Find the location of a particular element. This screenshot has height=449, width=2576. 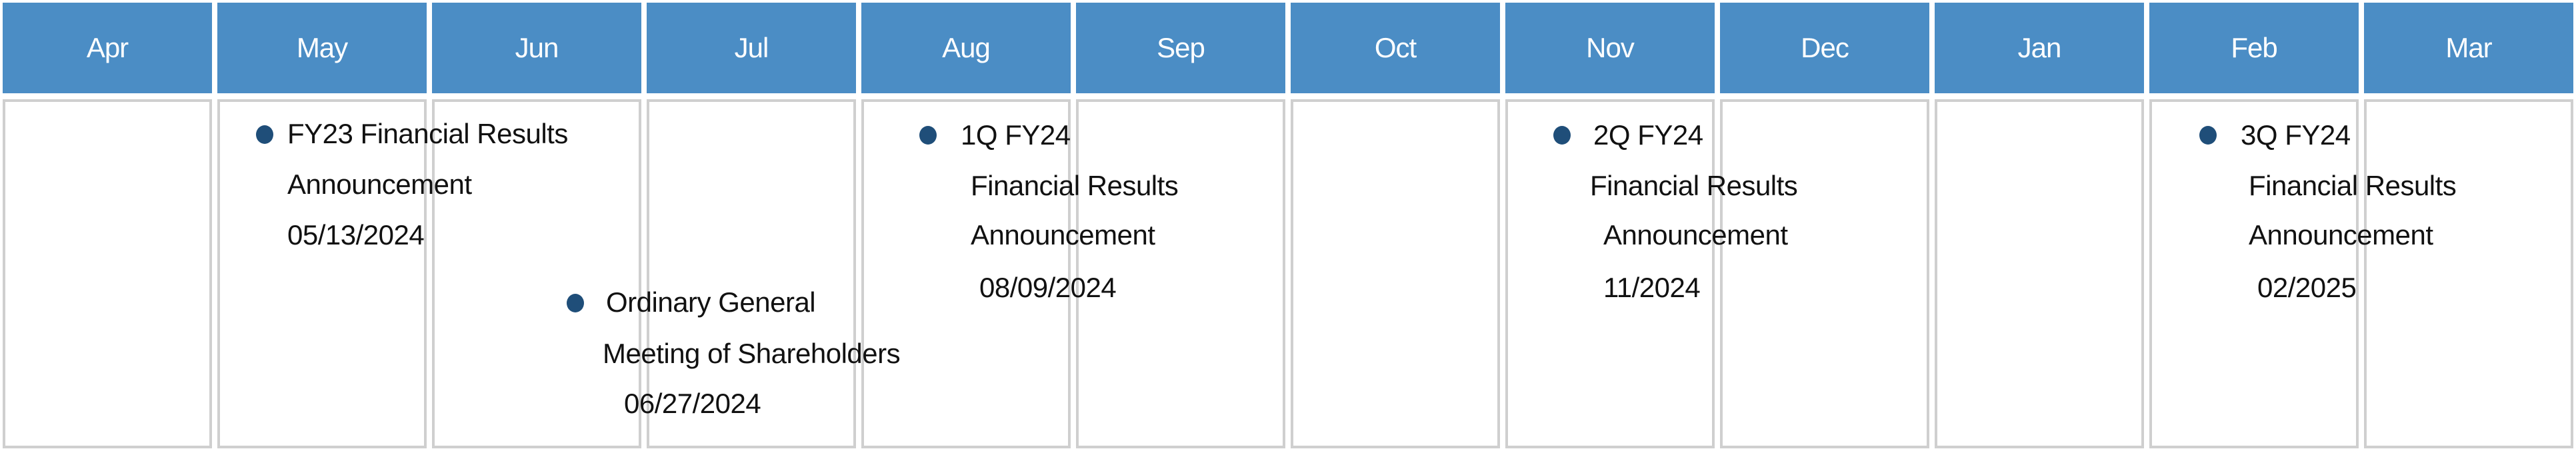

month-cell-aug is located at coordinates (966, 273).